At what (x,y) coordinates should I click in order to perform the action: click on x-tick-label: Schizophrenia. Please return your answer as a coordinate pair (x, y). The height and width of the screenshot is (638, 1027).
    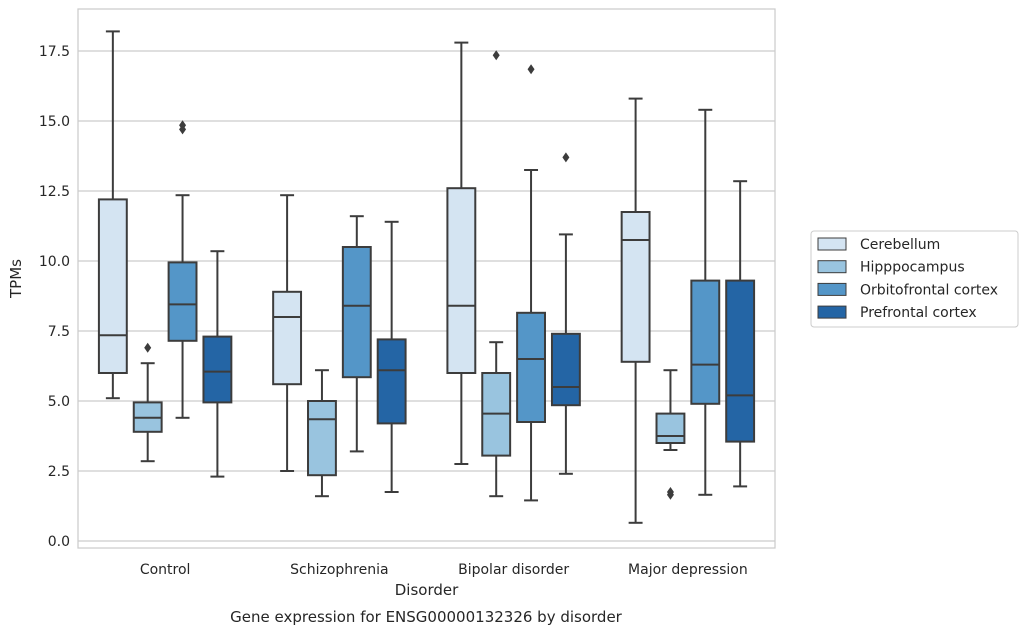
    Looking at the image, I should click on (339, 570).